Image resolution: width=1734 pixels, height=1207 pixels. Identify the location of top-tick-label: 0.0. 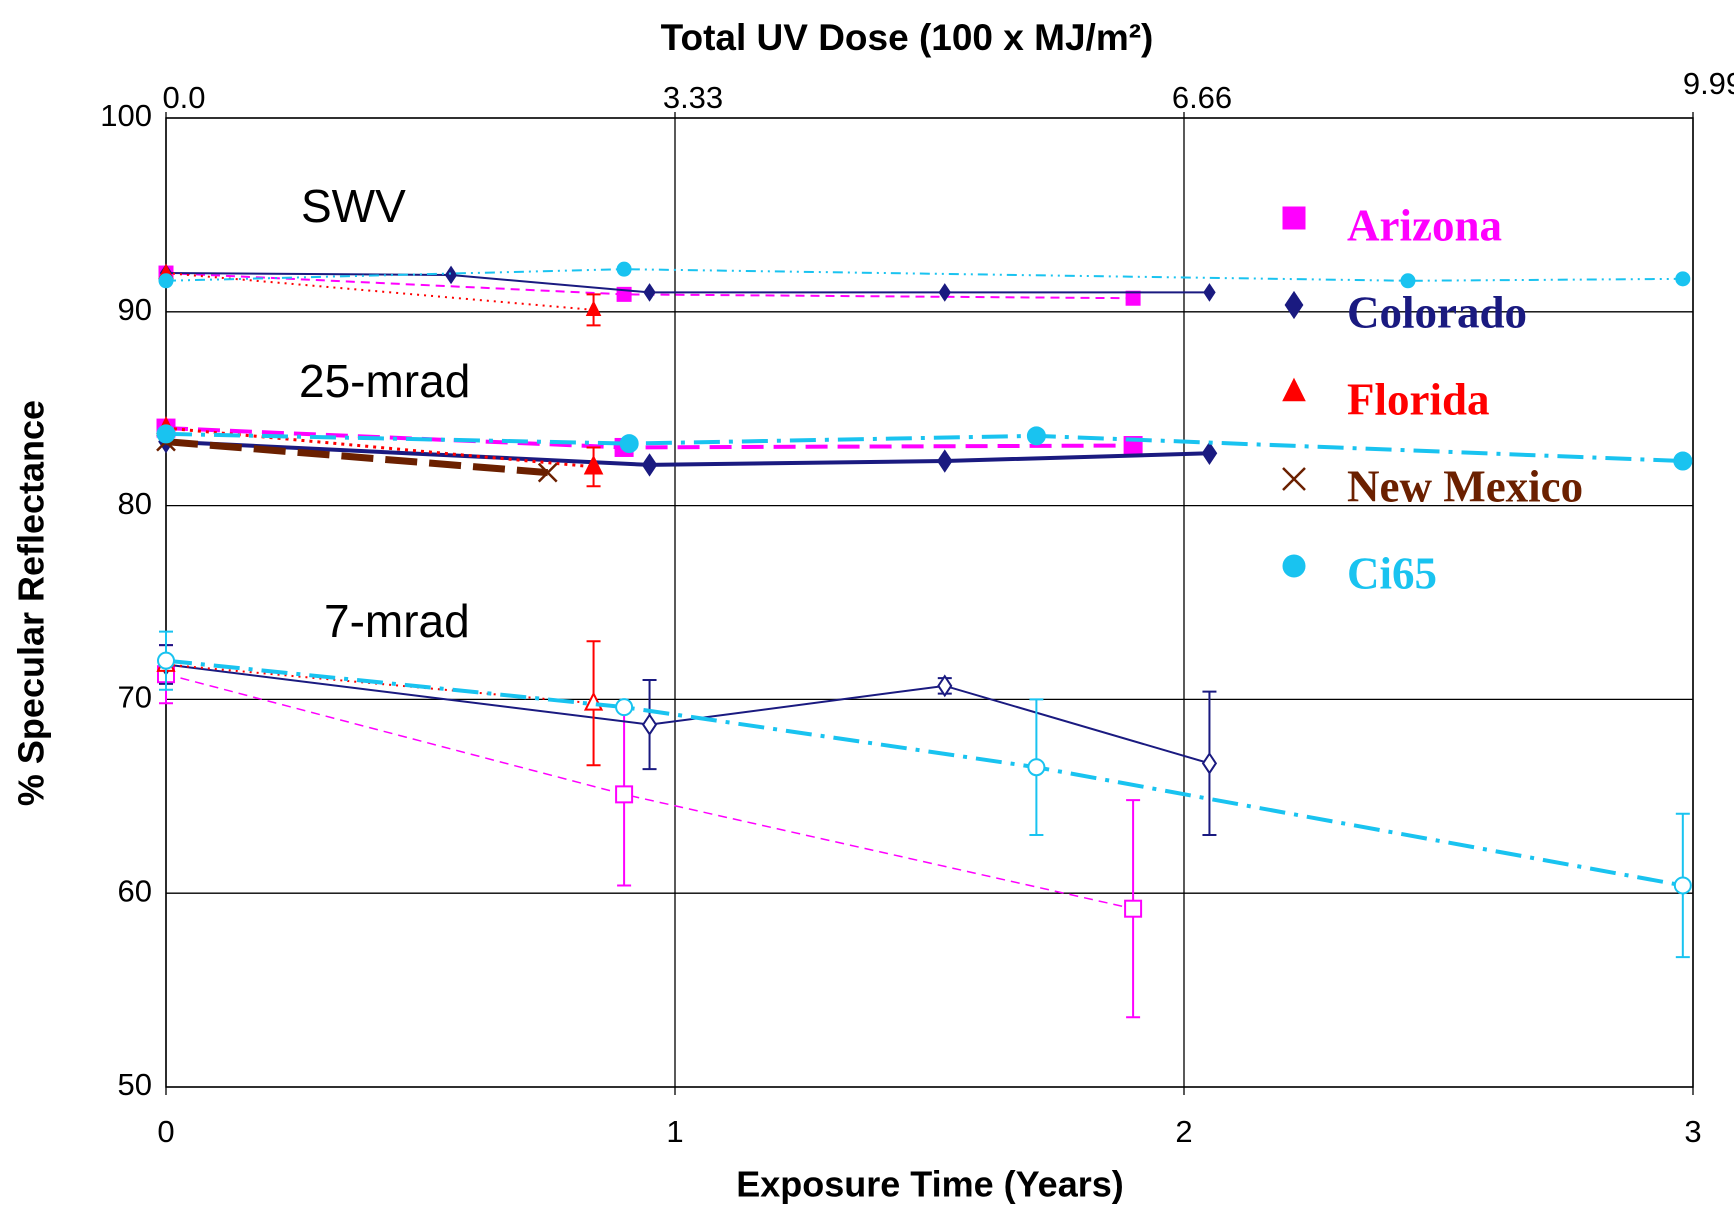
(183, 97).